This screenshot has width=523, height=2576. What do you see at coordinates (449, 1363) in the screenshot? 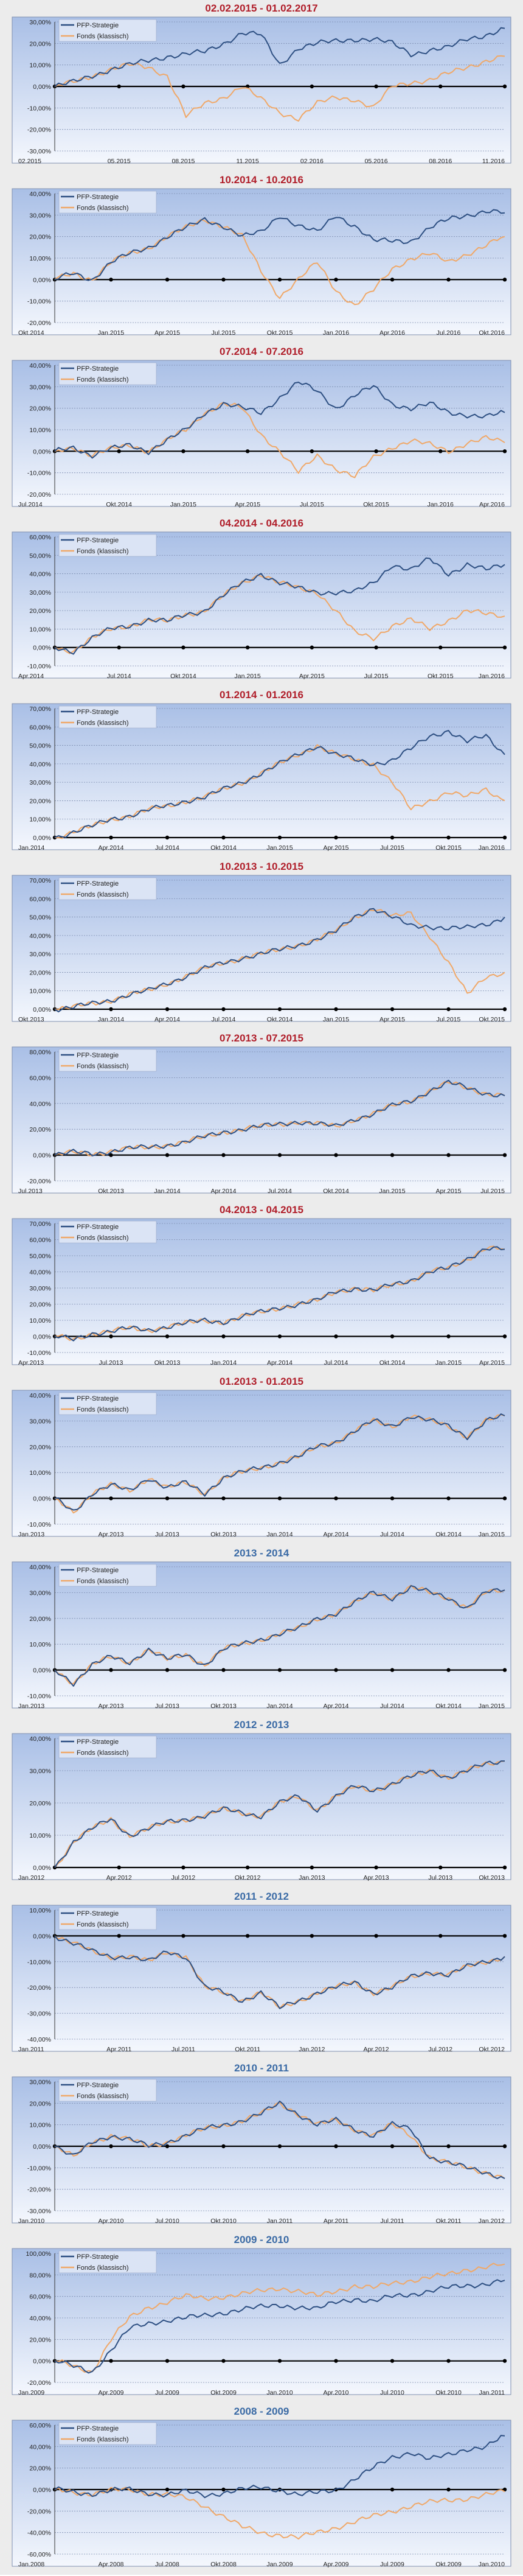
I see `x-tick-label: Jan.2015` at bounding box center [449, 1363].